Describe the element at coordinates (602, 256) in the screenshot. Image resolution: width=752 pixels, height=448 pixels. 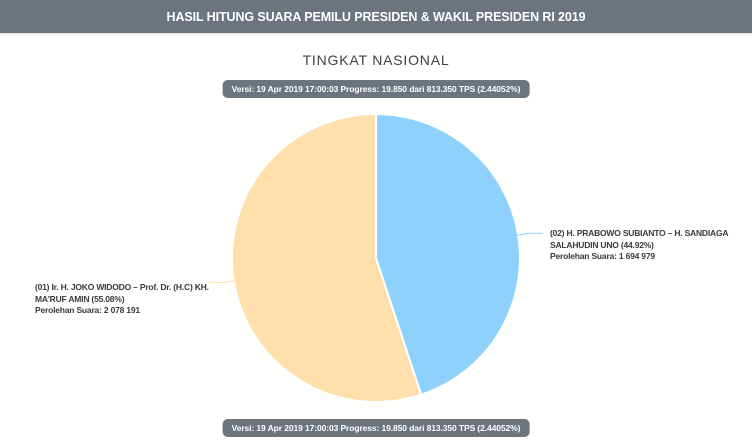
I see `candidate-02-votes: Perolehan Suara: 1 694 979` at that location.